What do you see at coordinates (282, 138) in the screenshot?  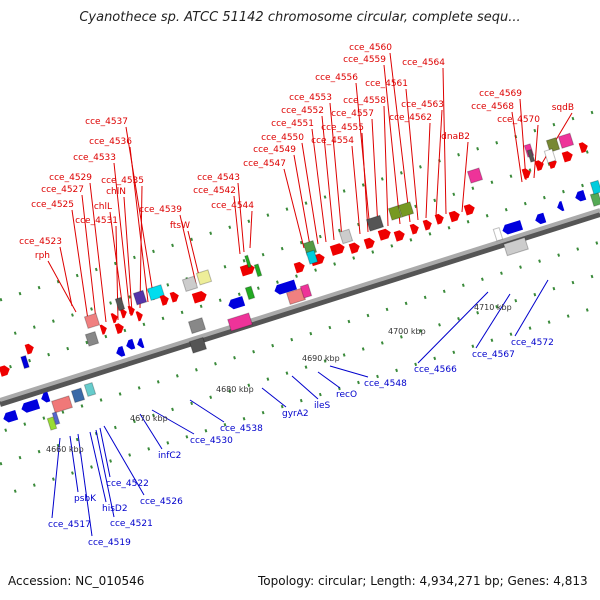 I see `gene-label-forward: cce_4550` at bounding box center [282, 138].